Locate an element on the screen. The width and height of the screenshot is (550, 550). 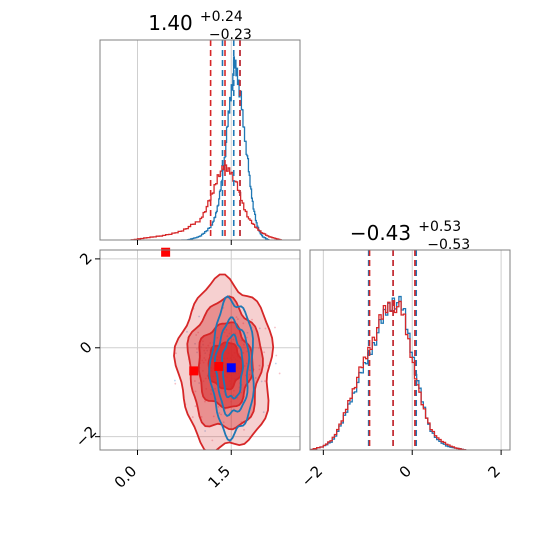
y-tick-label: −2 is located at coordinates (86, 436).